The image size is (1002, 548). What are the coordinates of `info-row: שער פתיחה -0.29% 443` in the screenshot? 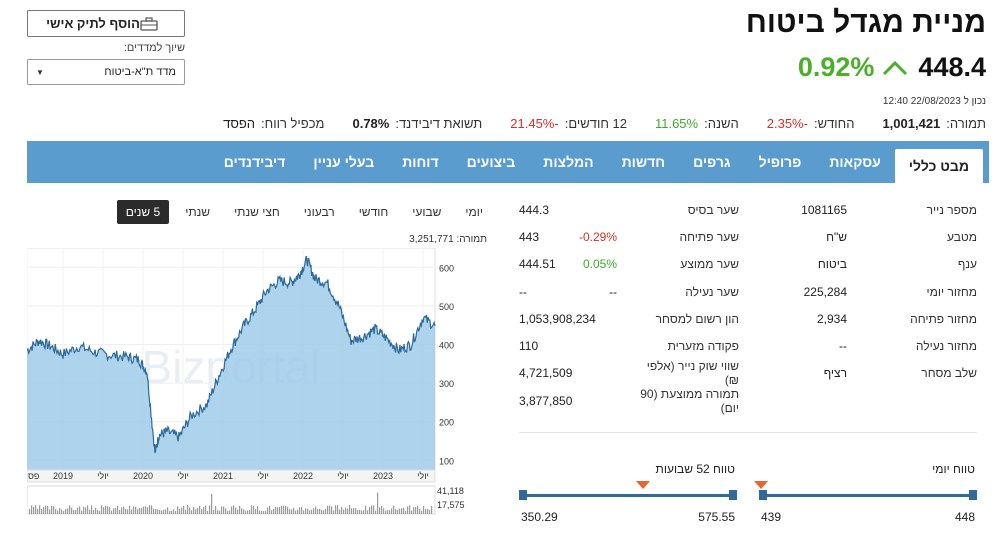 It's located at (629, 236).